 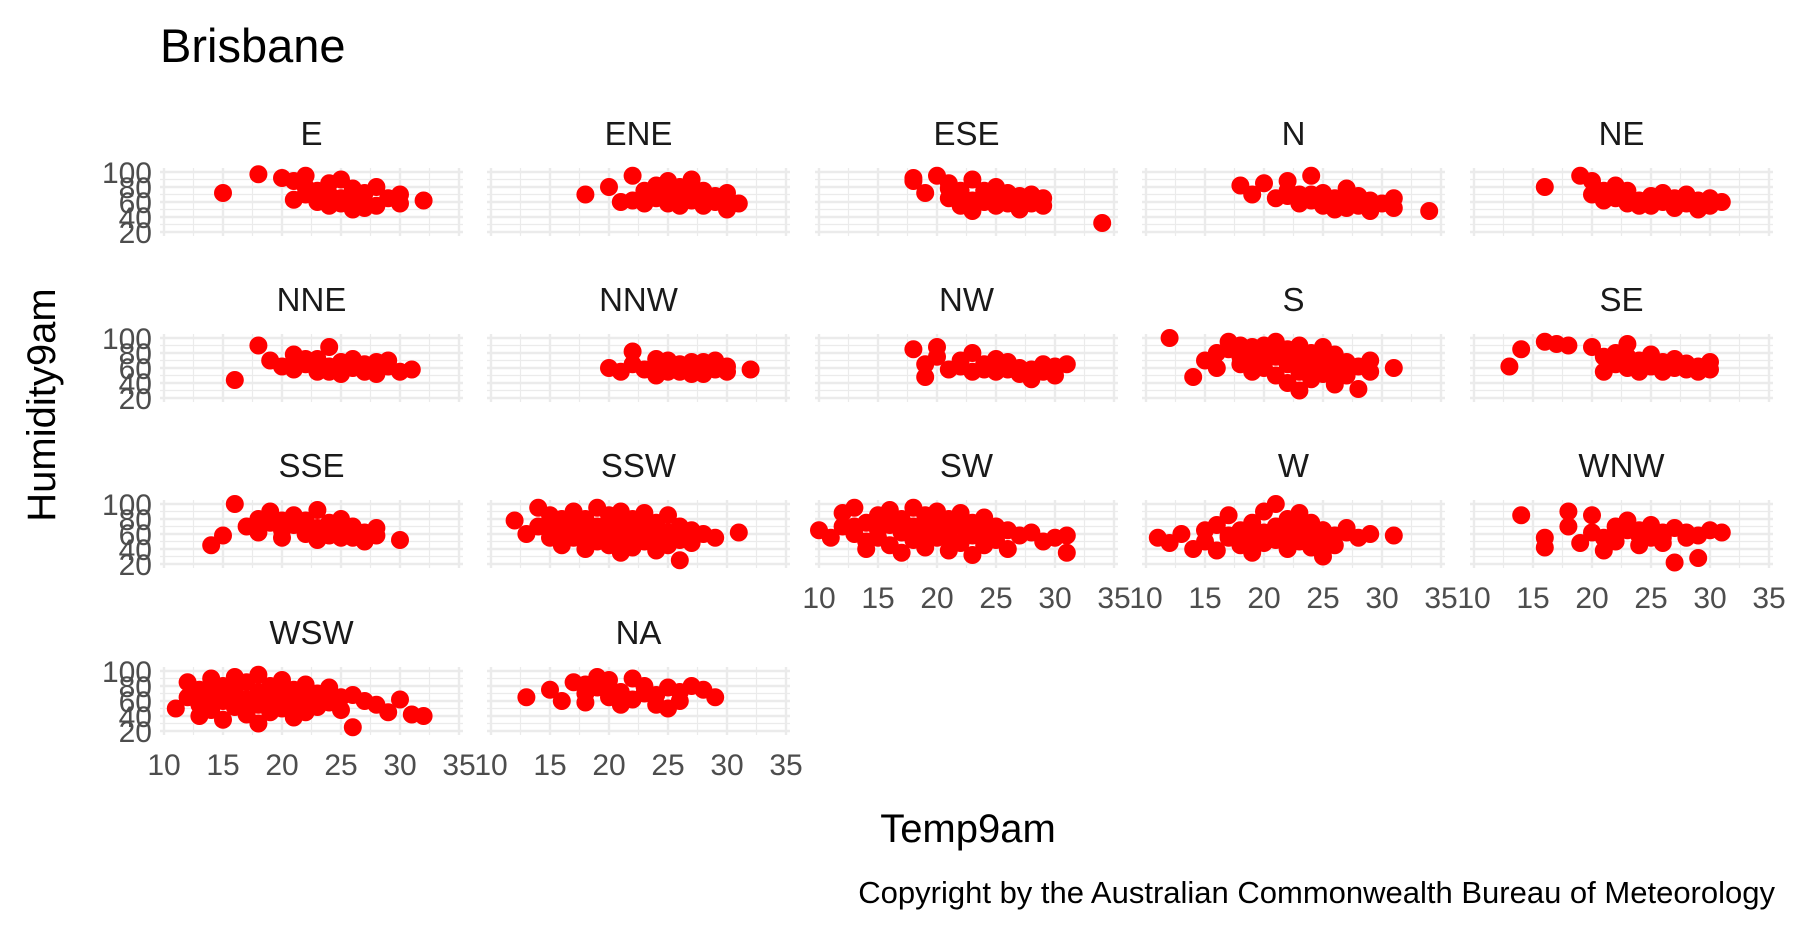 I want to click on x-tick-label: 10, so click(x=818, y=598).